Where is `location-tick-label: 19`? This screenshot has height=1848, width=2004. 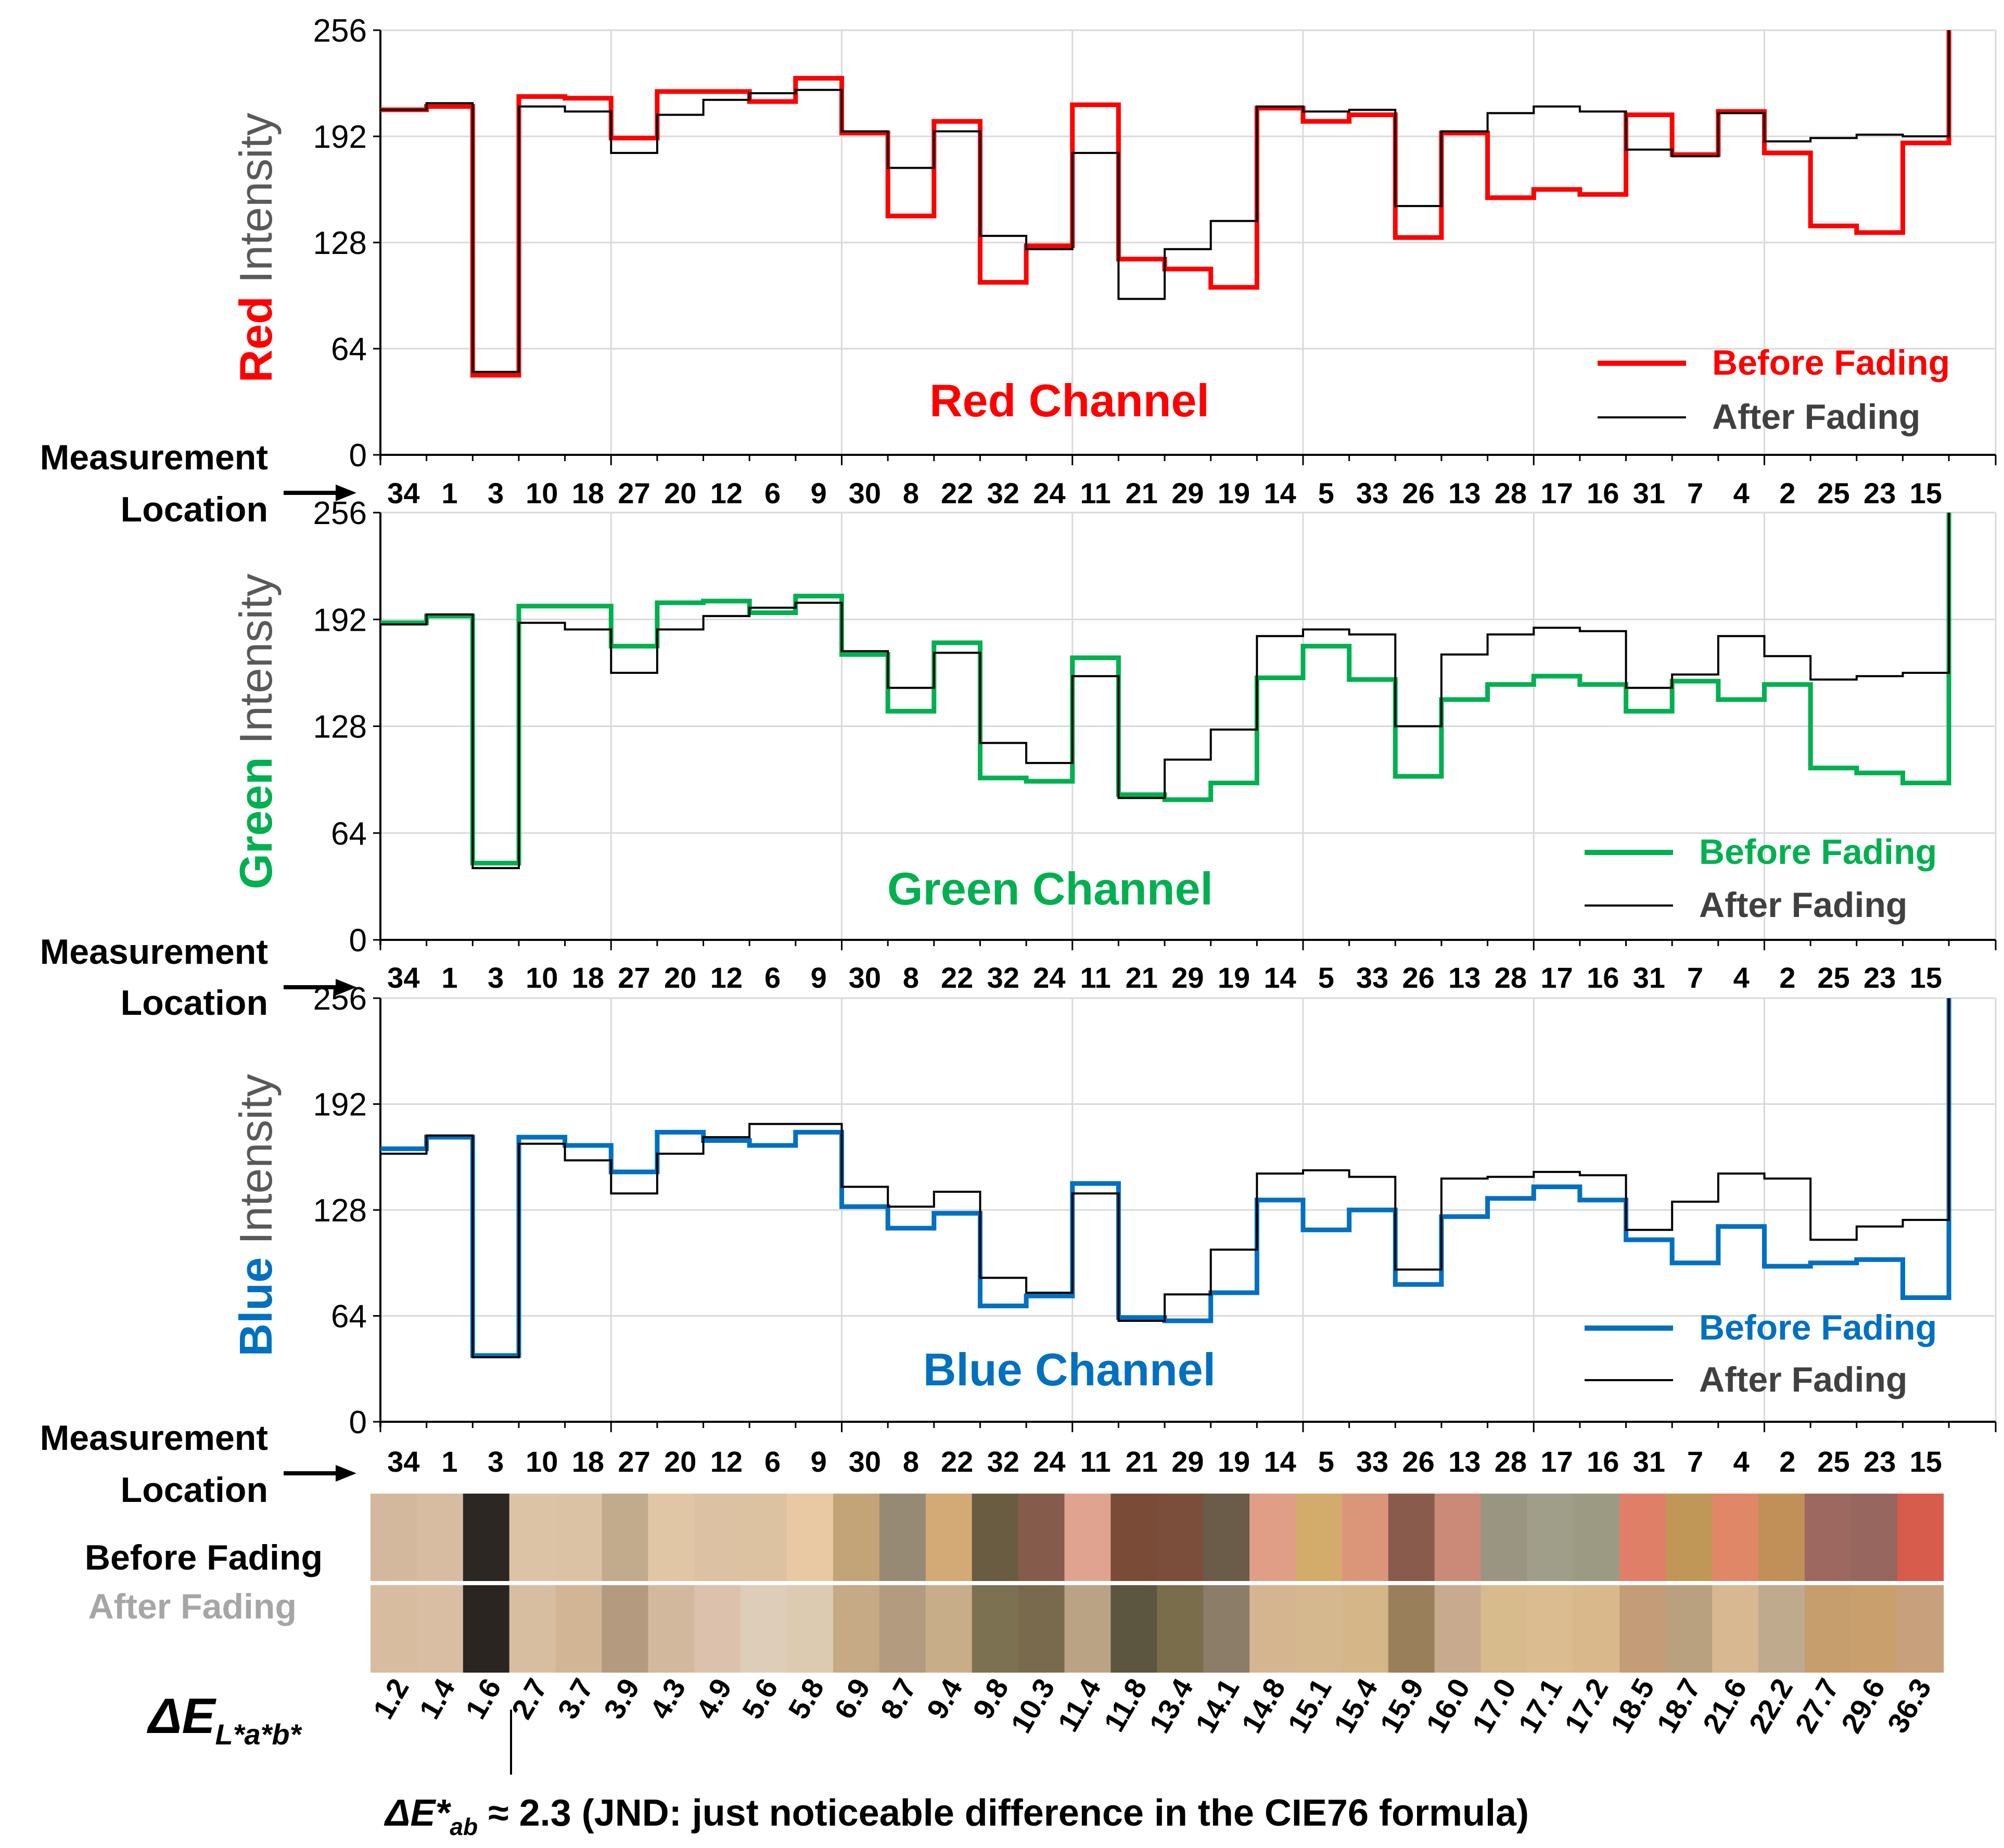 location-tick-label: 19 is located at coordinates (1234, 1461).